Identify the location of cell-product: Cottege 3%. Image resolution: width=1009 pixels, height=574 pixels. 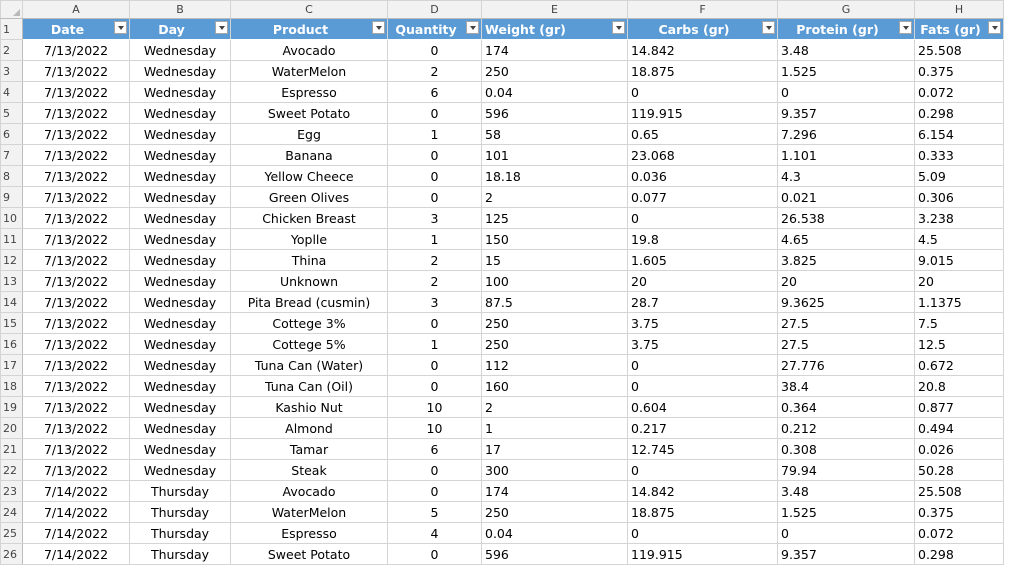
(309, 323).